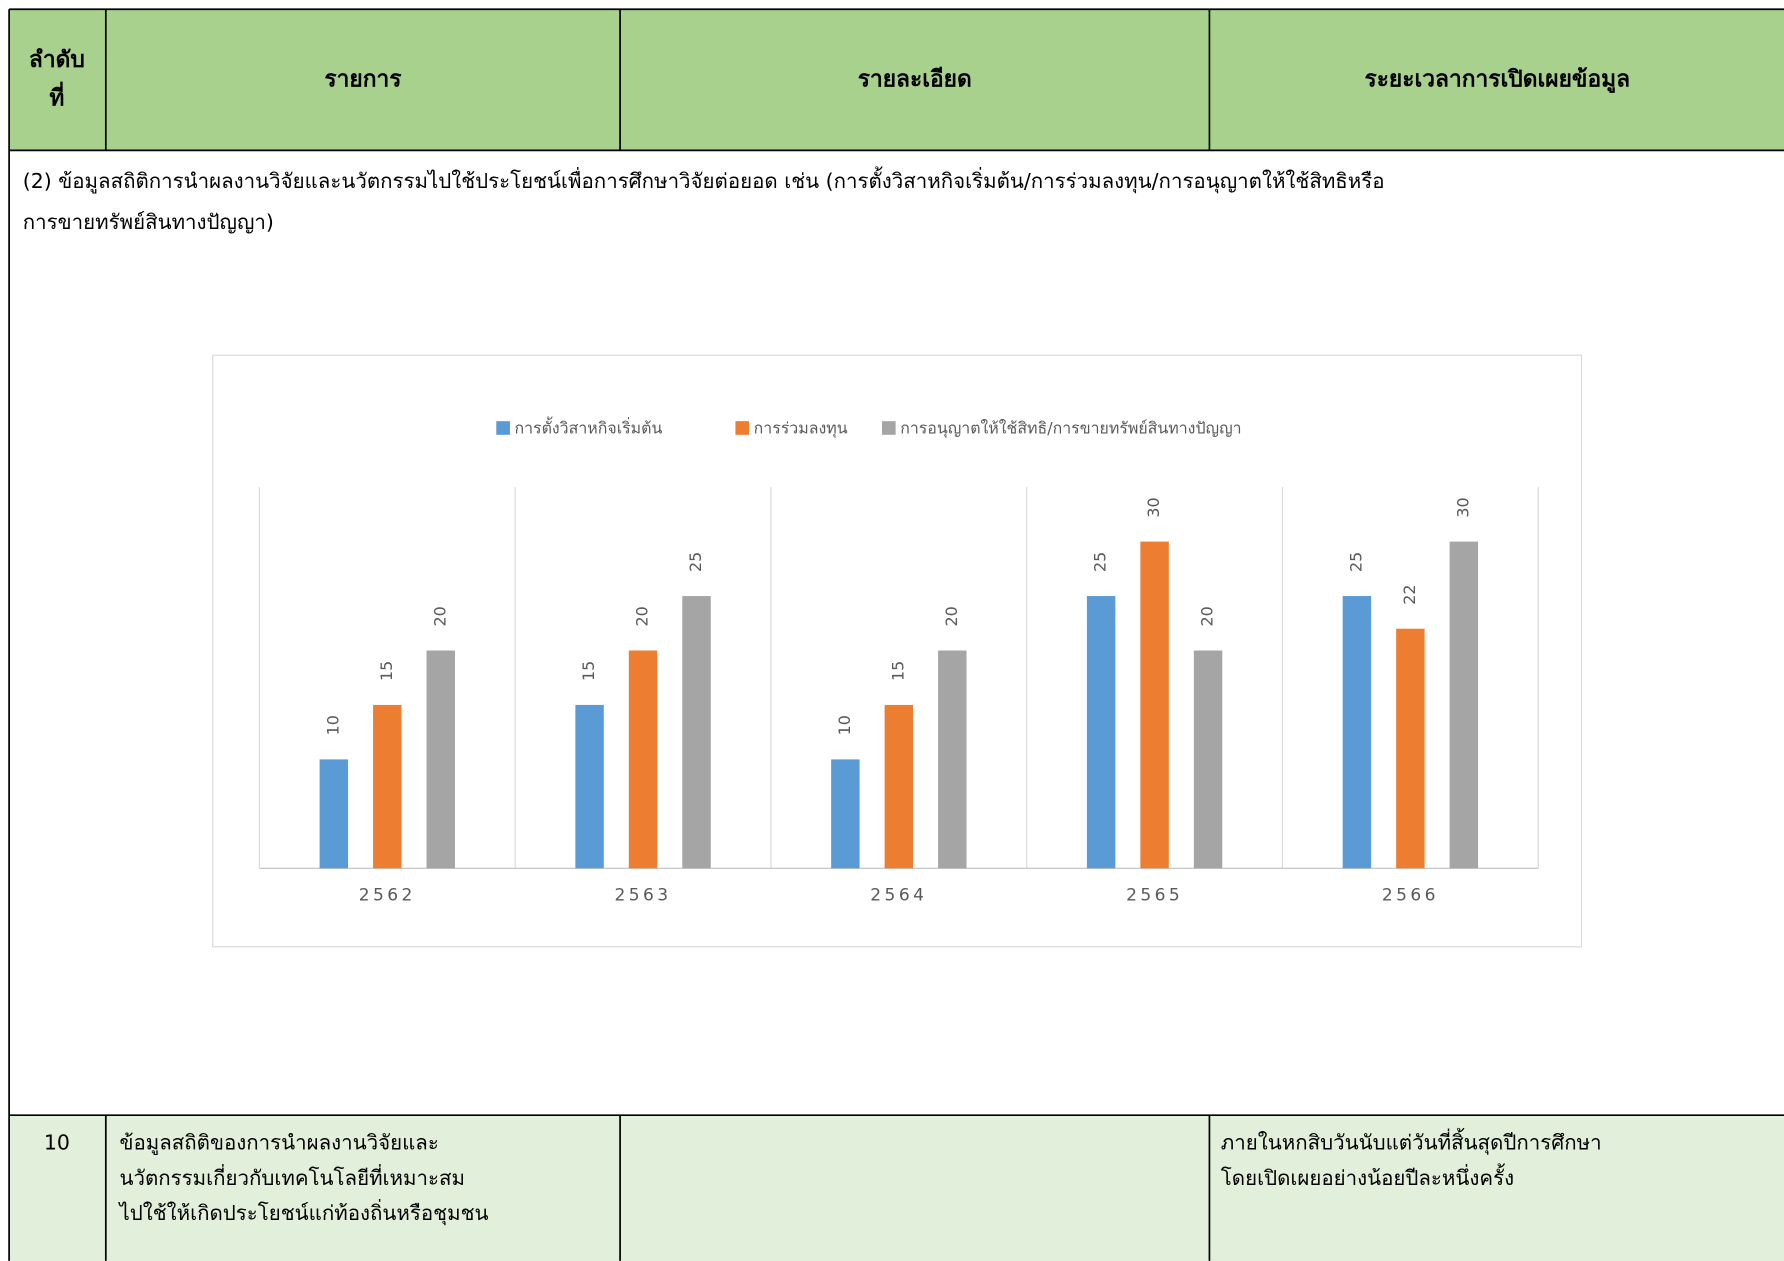 The width and height of the screenshot is (1784, 1261). I want to click on cell-text: การขายทรัพย์สินทางปัญญา), so click(148, 222).